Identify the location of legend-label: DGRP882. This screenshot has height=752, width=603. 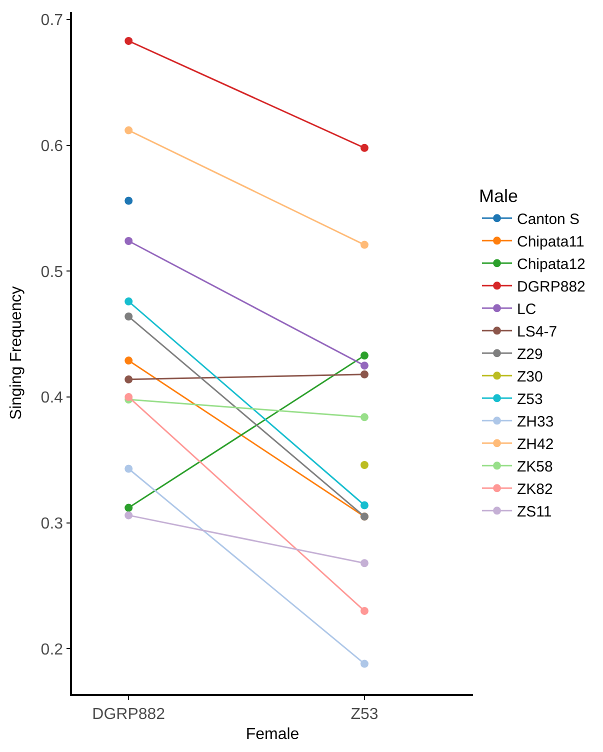
(551, 287).